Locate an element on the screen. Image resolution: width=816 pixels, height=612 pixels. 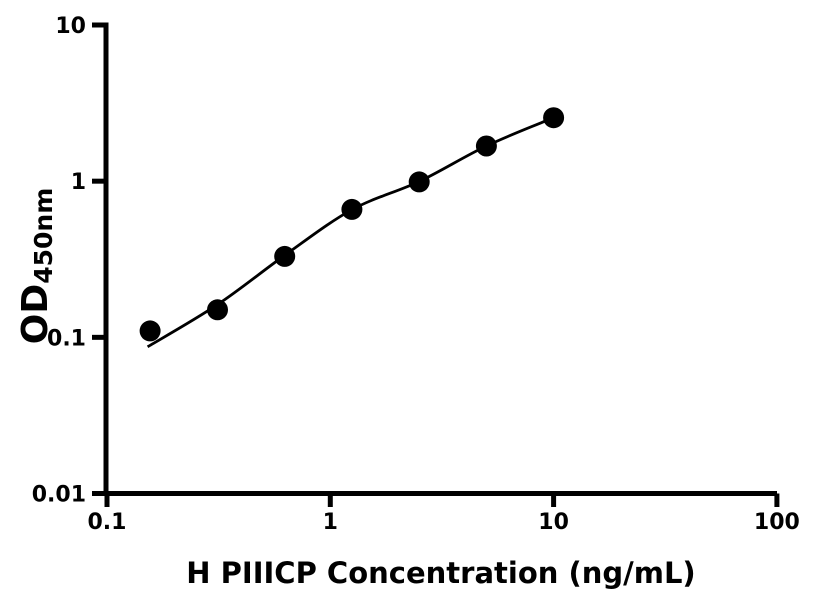
y-axis-title: OD450nm is located at coordinates (36, 266).